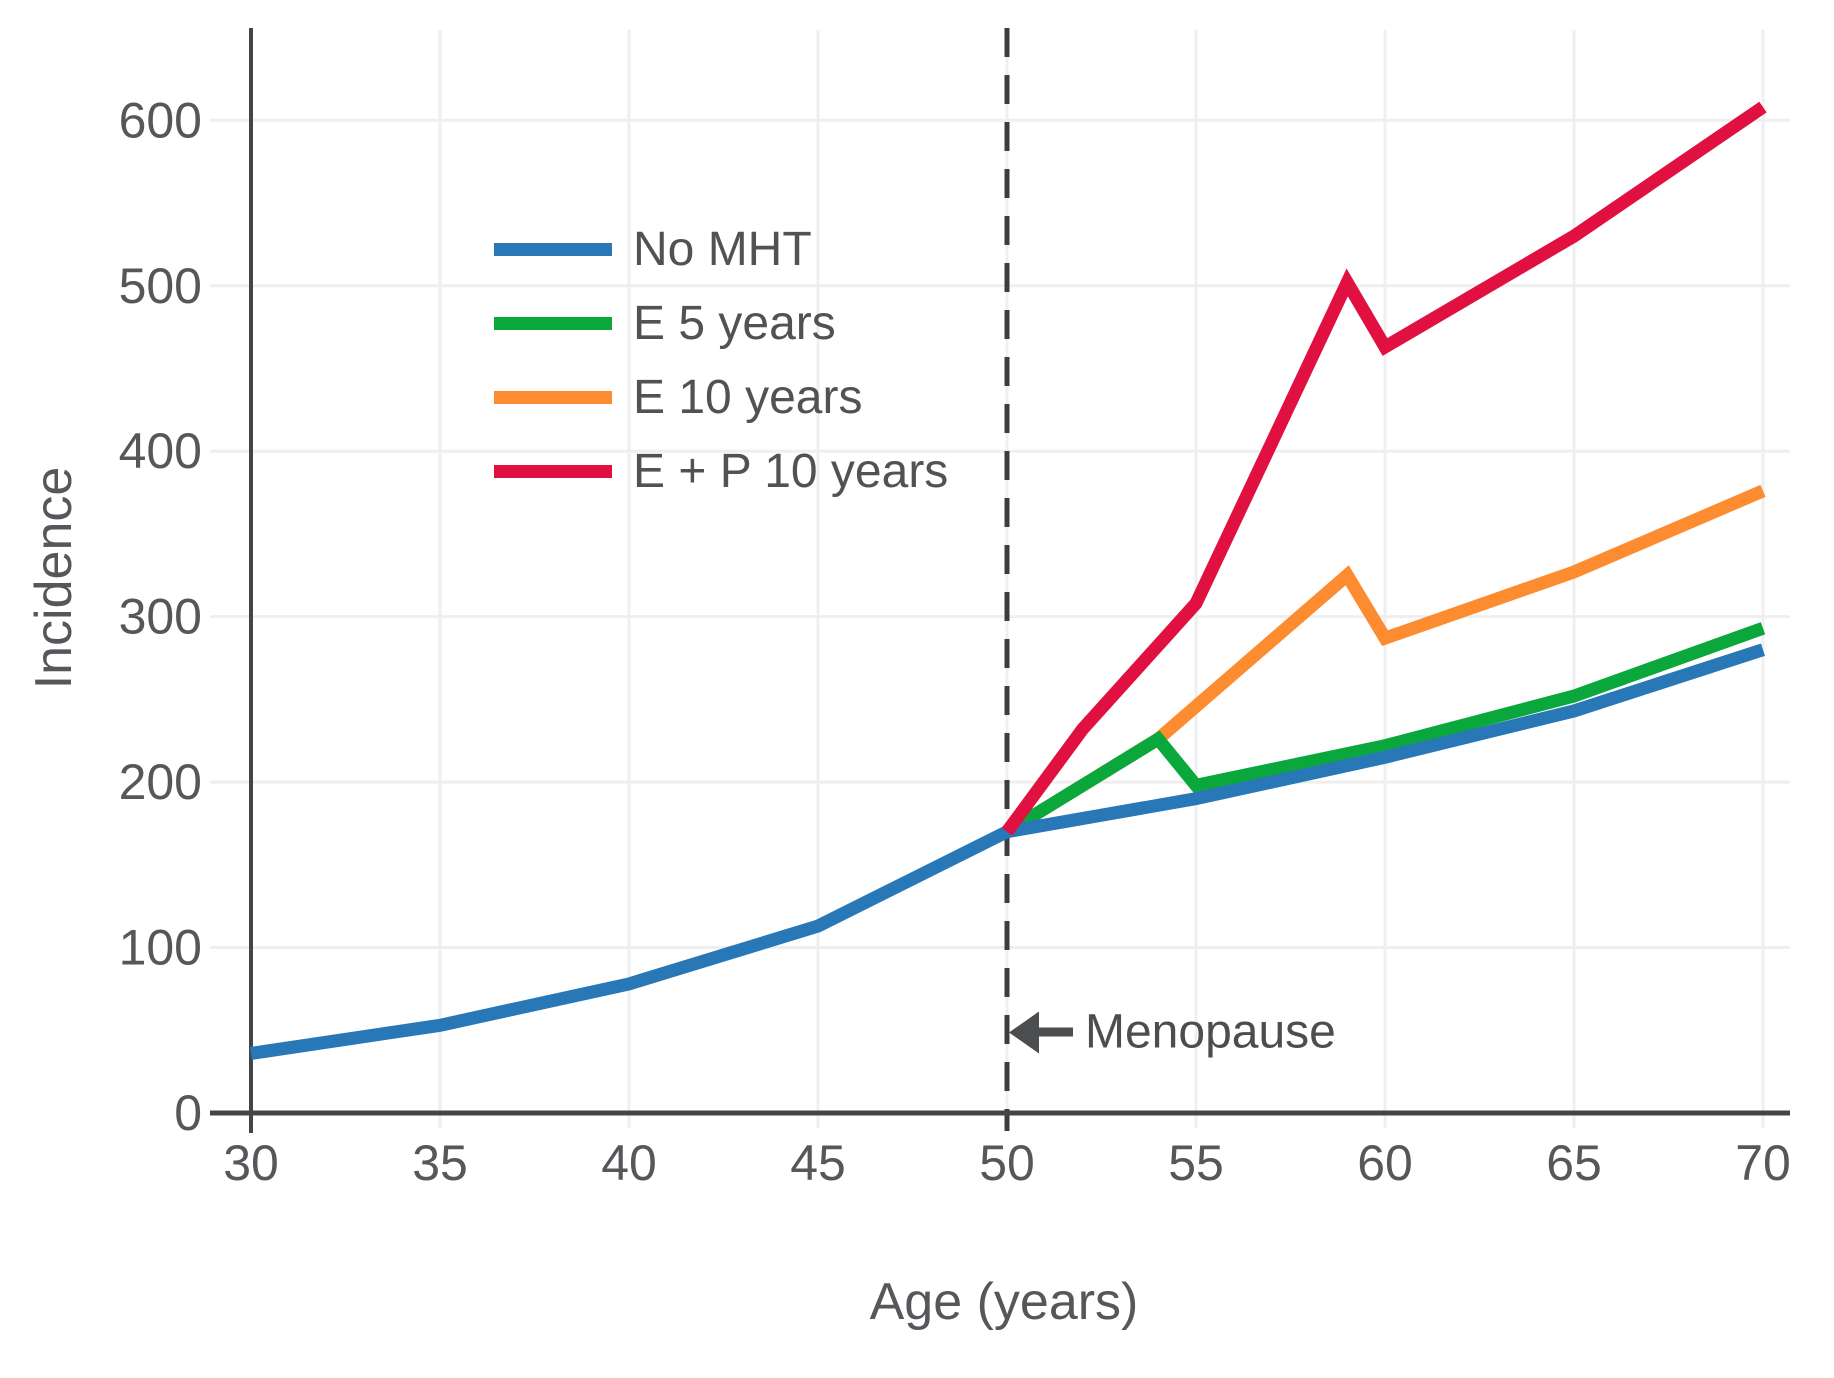 This screenshot has height=1378, width=1834. Describe the element at coordinates (251, 1163) in the screenshot. I see `x-tick-label: 30` at that location.